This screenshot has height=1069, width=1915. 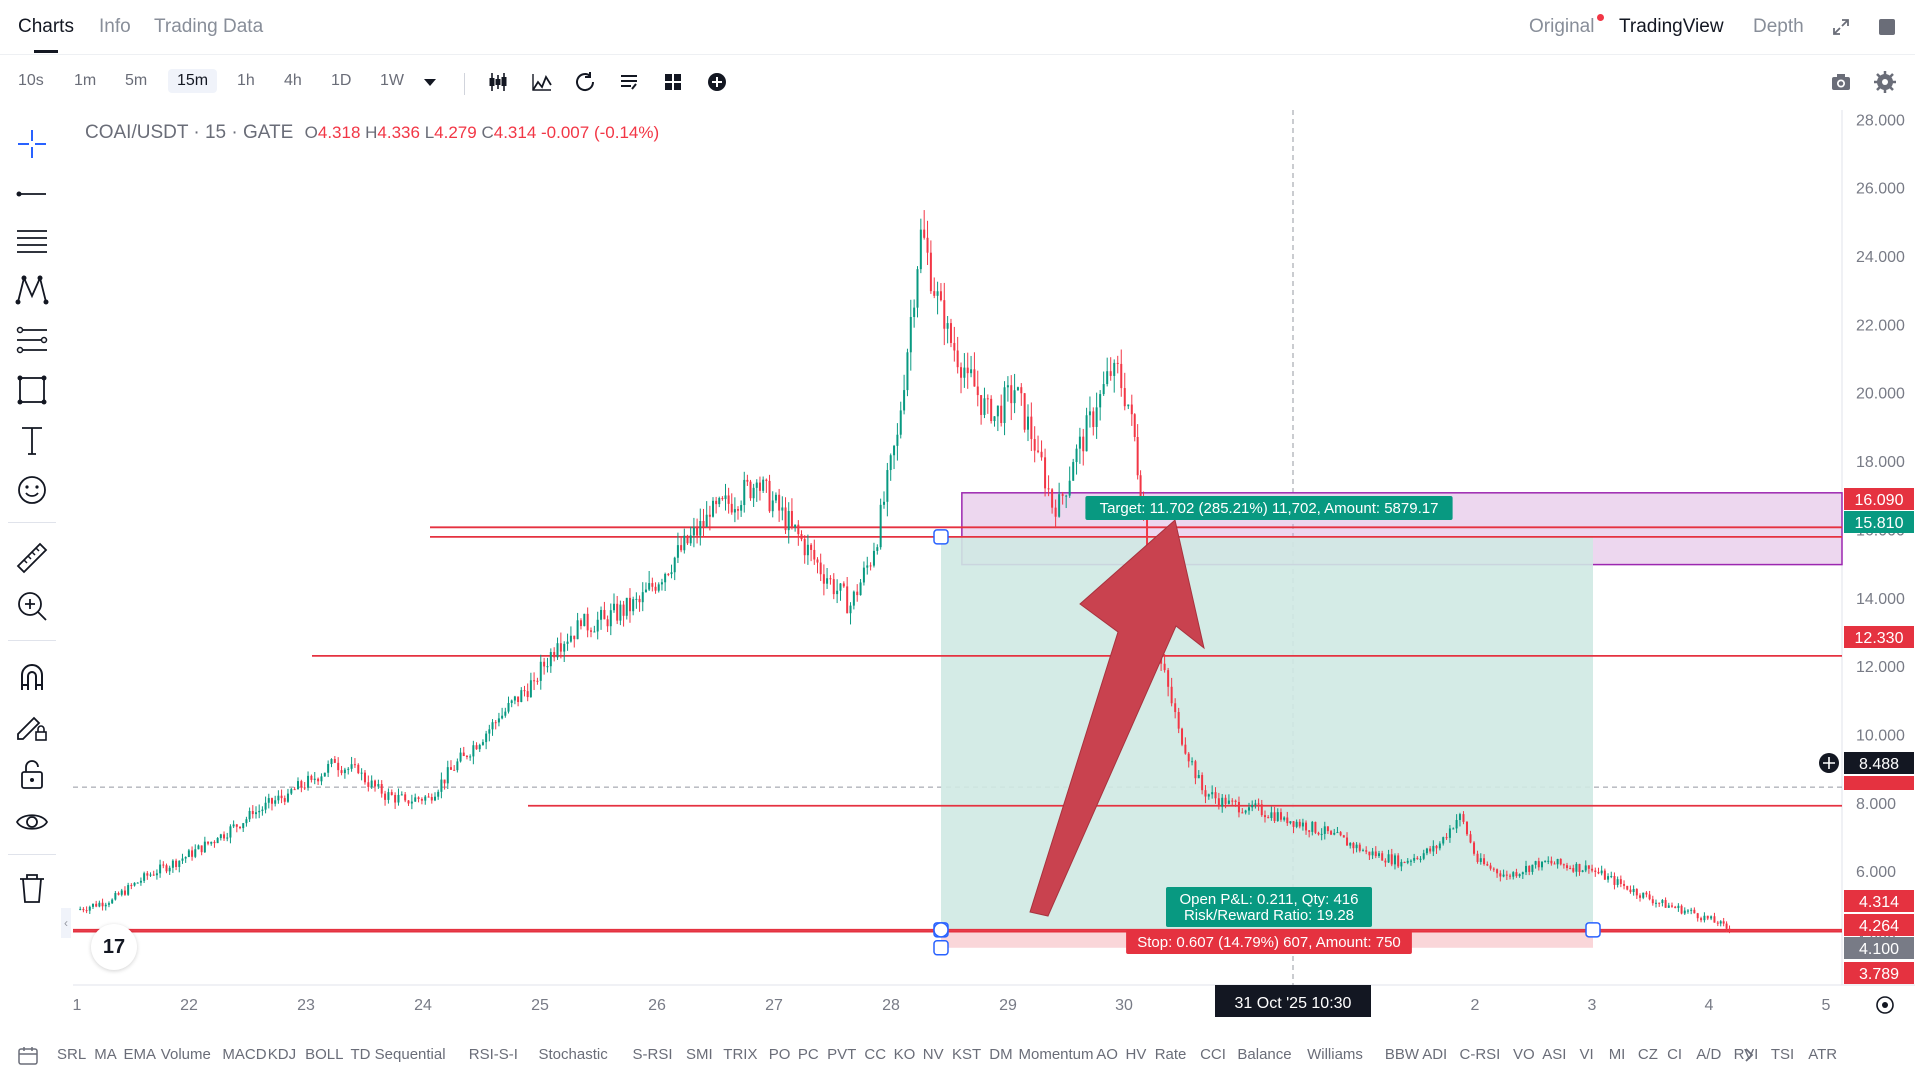 I want to click on indicator-ci: CI, so click(x=1675, y=1054).